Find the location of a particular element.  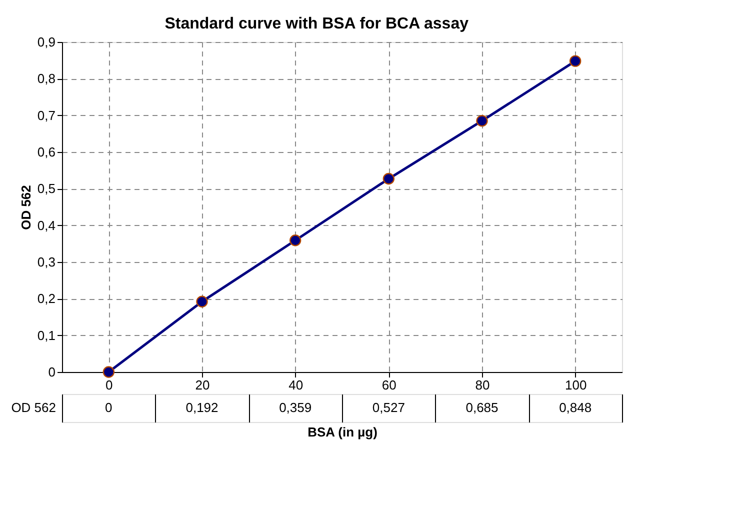

y-tick-label: 0,6 is located at coordinates (46, 152).